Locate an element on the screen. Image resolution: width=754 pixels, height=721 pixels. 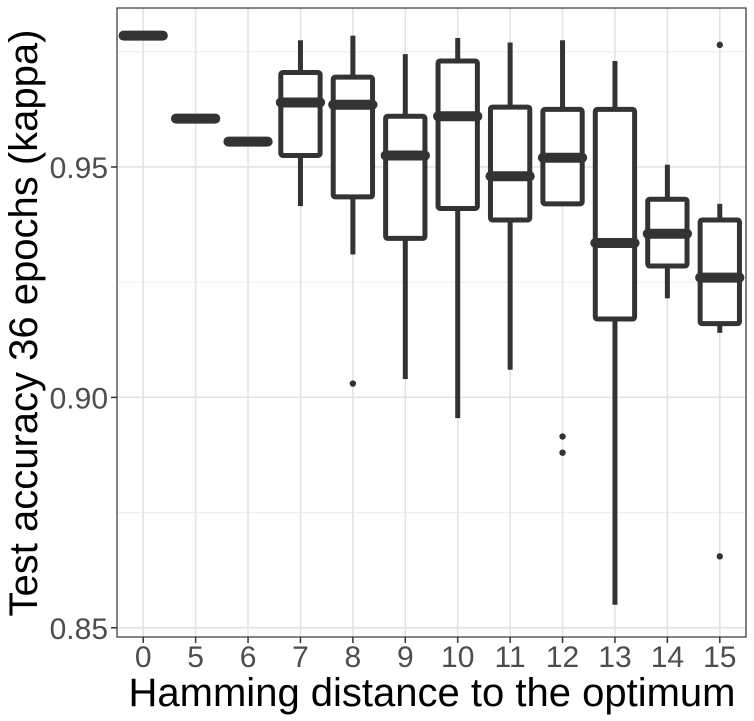
y-tick-label: 0.95 is located at coordinates (79, 168).